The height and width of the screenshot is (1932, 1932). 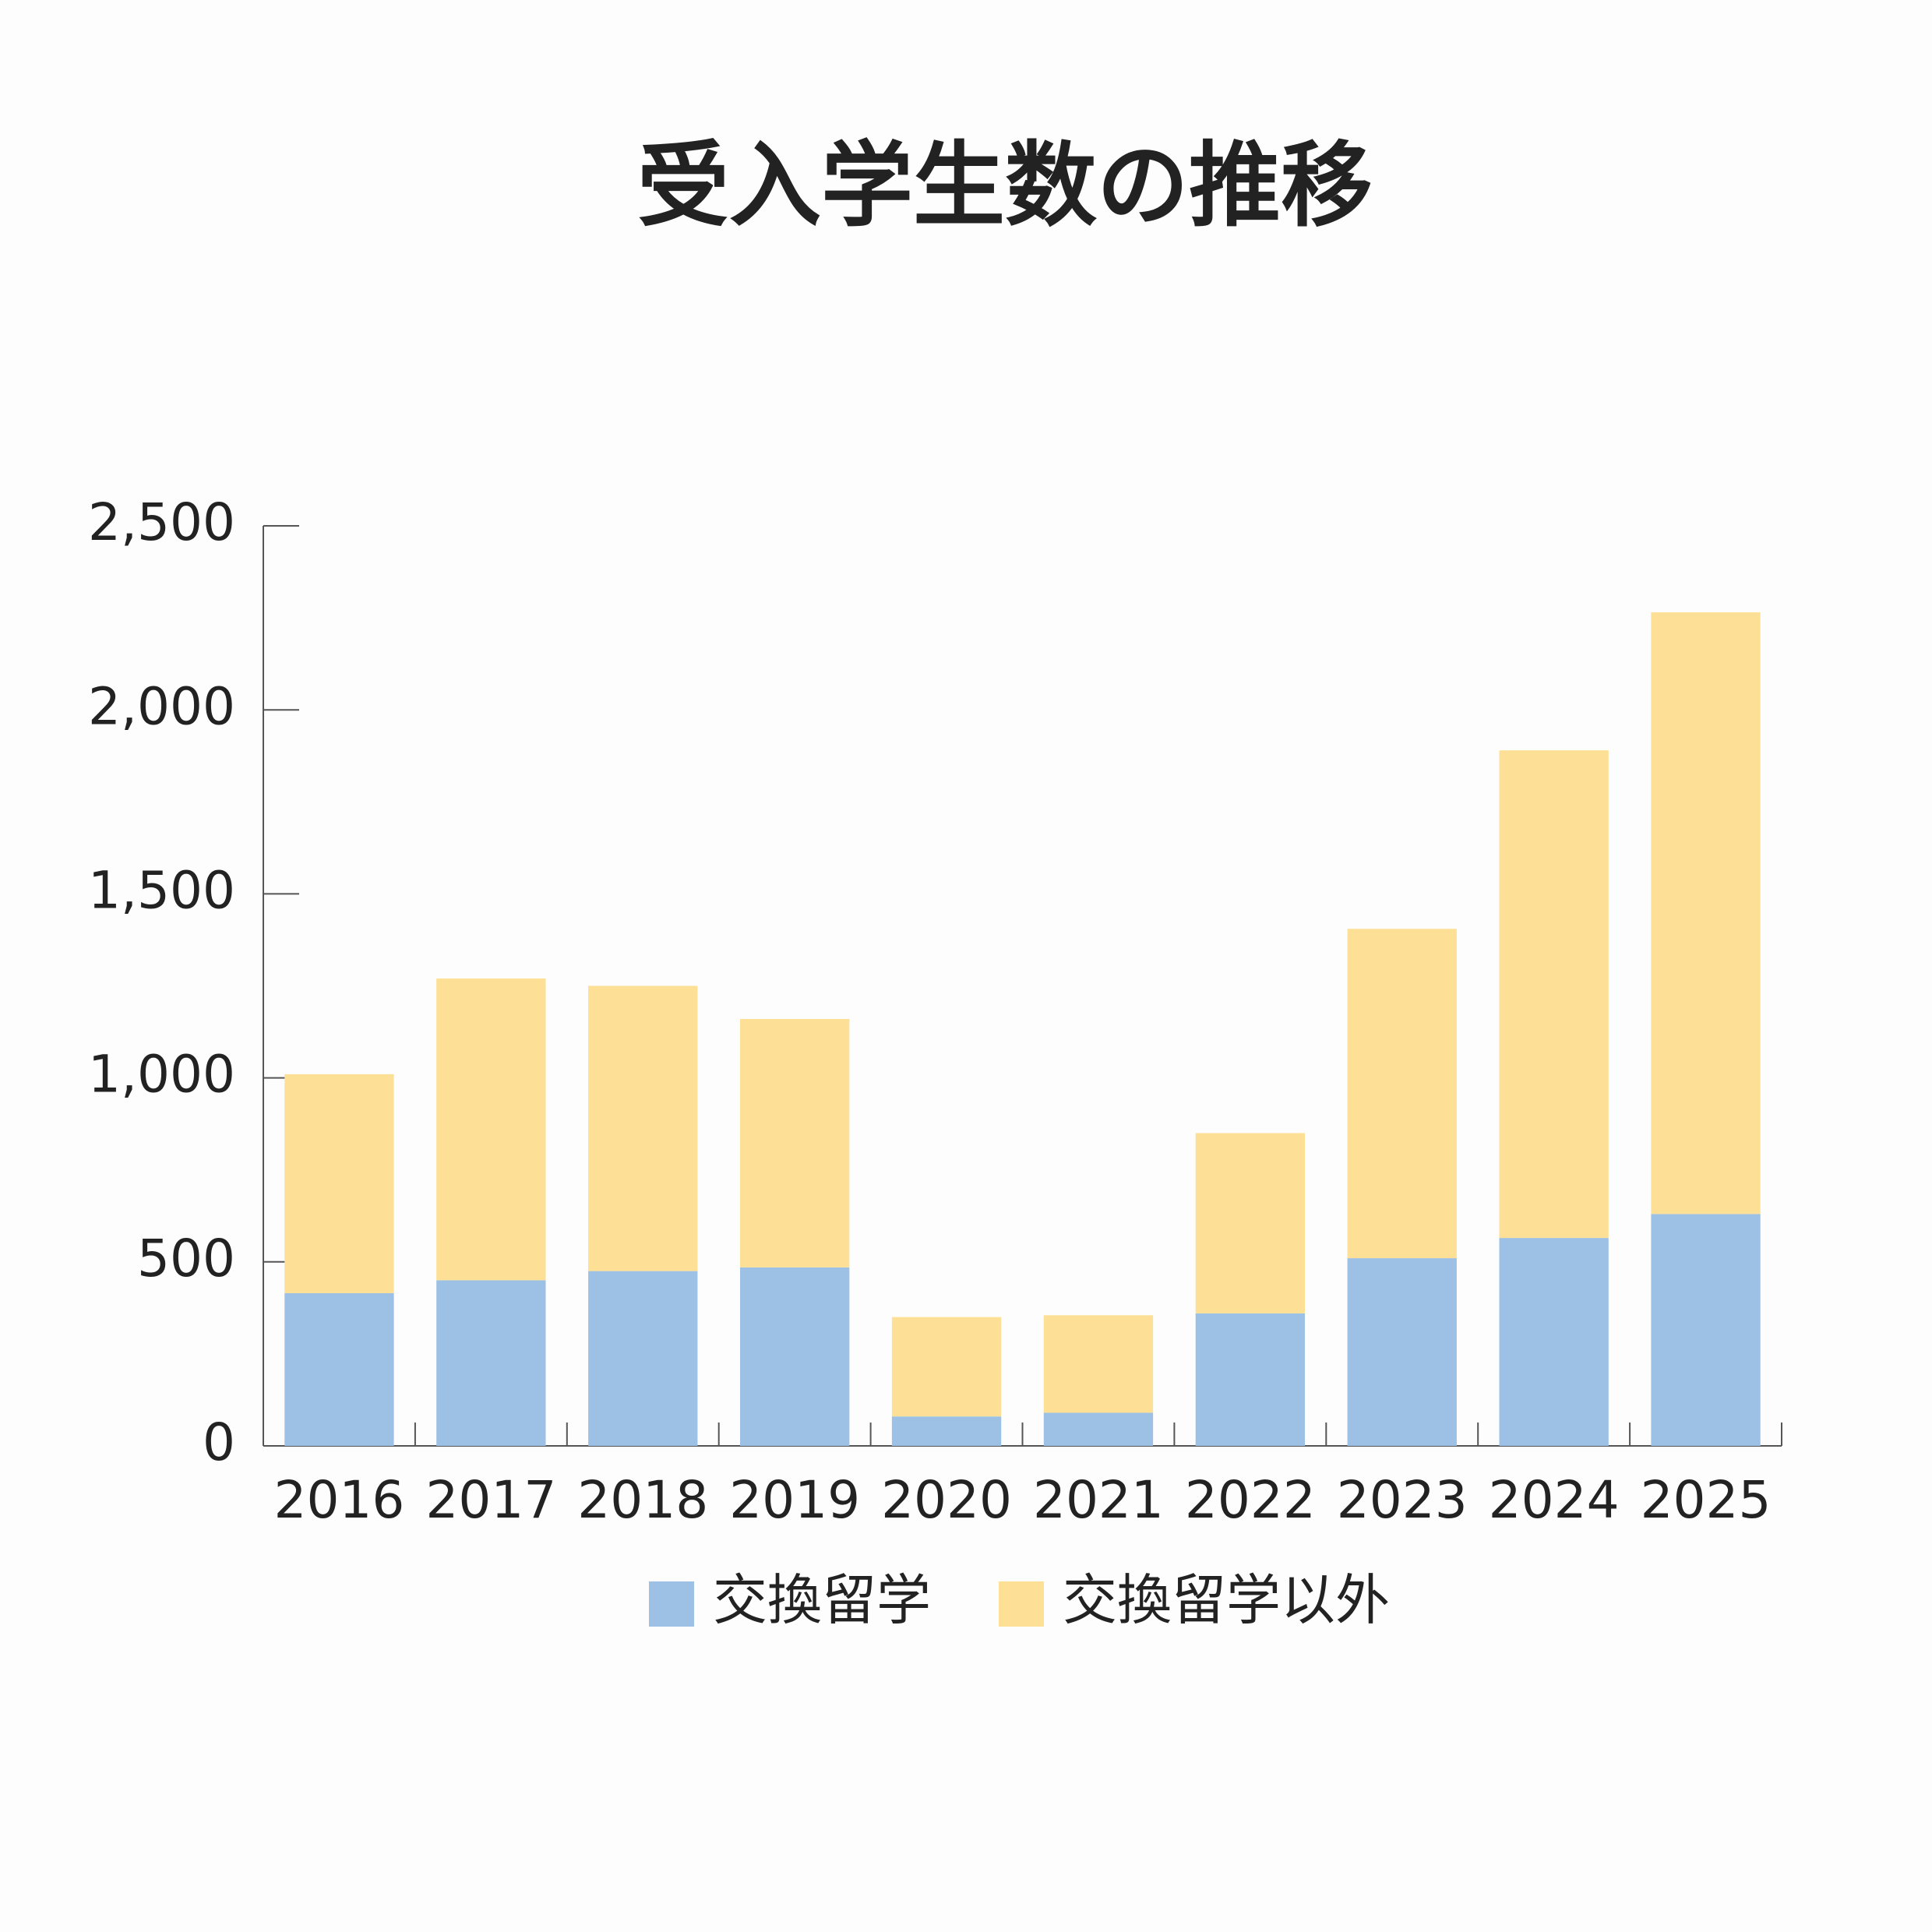 What do you see at coordinates (794, 1500) in the screenshot?
I see `x-tick-label: 2019` at bounding box center [794, 1500].